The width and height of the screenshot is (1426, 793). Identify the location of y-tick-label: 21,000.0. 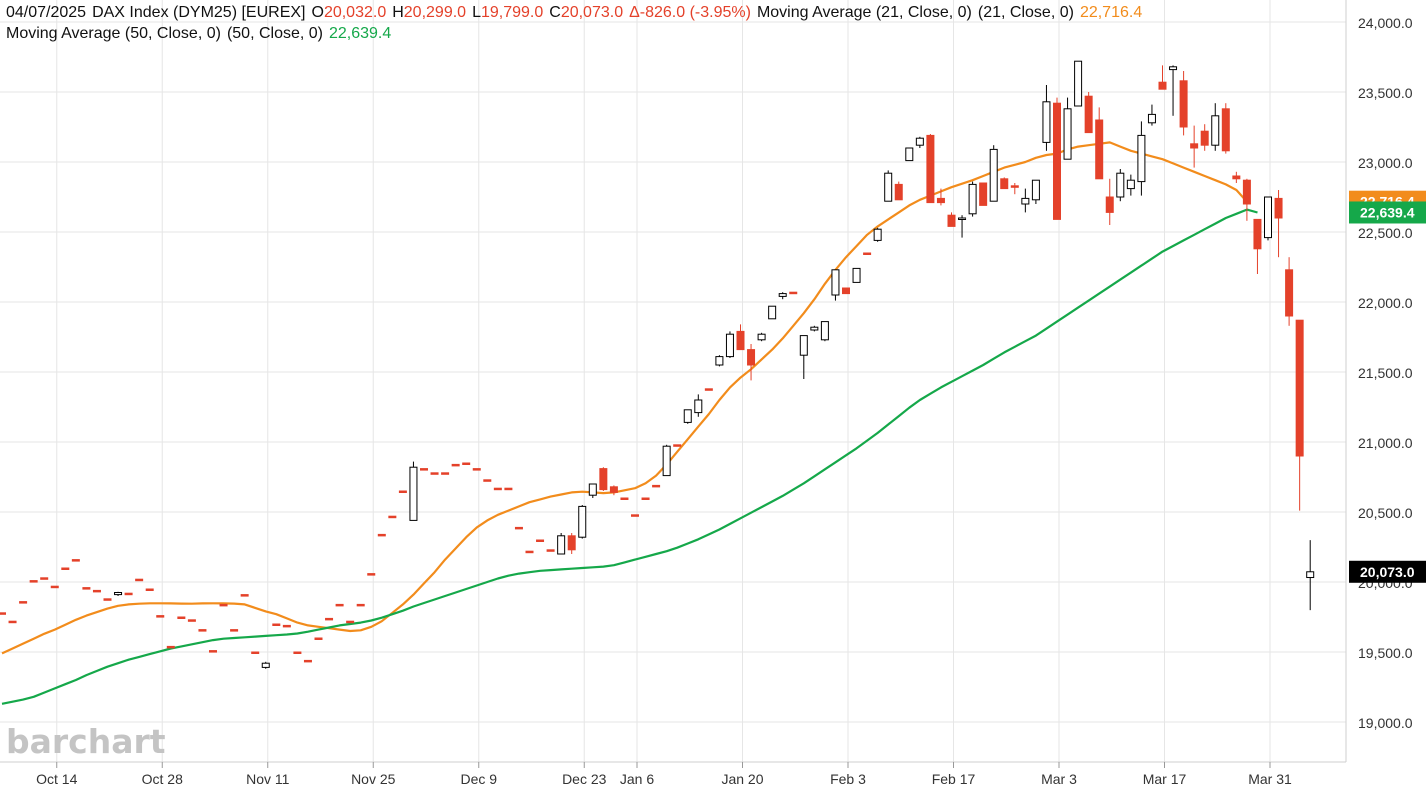
(1385, 443).